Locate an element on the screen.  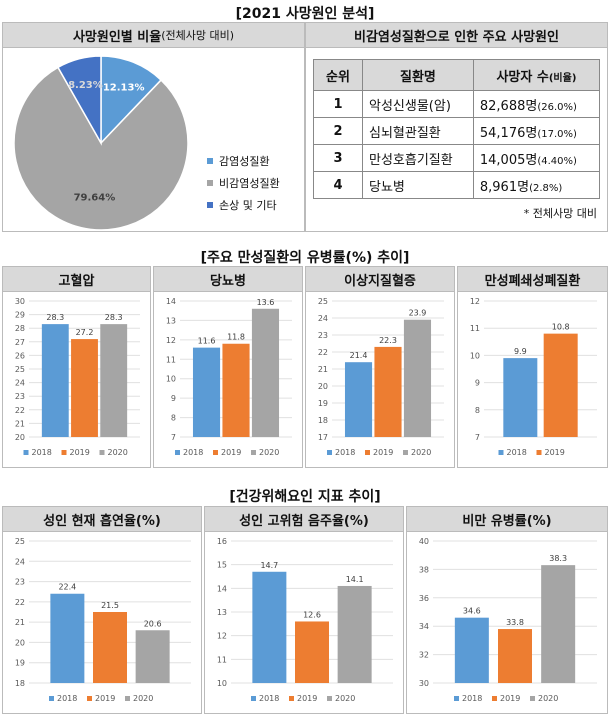
rank-cell: 1 is located at coordinates (338, 104).